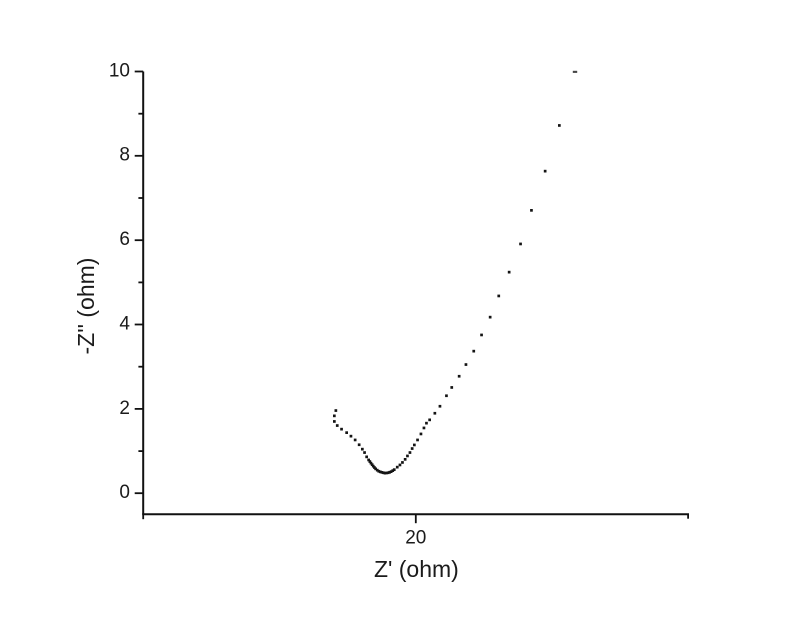 This screenshot has height=617, width=800. I want to click on svg-text: 4, so click(124, 323).